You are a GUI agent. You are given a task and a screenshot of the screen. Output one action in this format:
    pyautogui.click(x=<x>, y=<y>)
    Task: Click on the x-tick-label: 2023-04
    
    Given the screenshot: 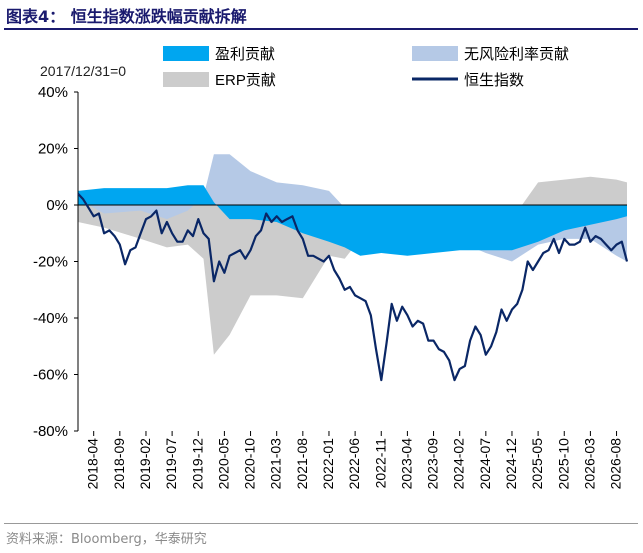 What is the action you would take?
    pyautogui.click(x=406, y=464)
    